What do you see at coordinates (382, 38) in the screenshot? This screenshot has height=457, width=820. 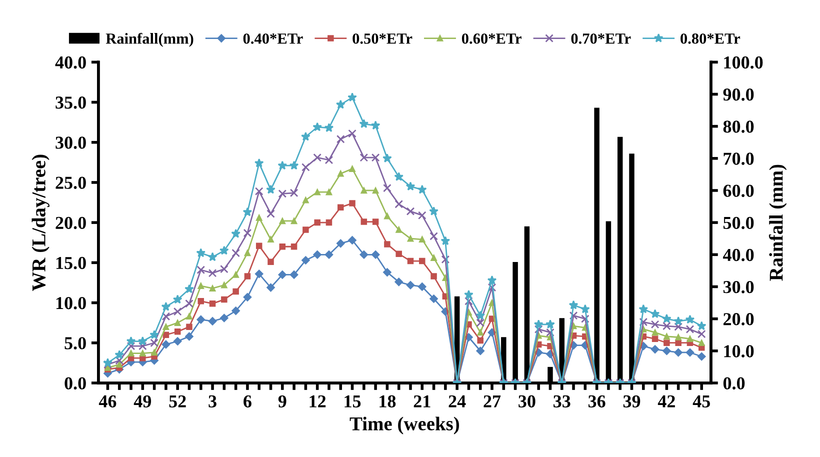 I see `legend-label: 0.50*ETr` at bounding box center [382, 38].